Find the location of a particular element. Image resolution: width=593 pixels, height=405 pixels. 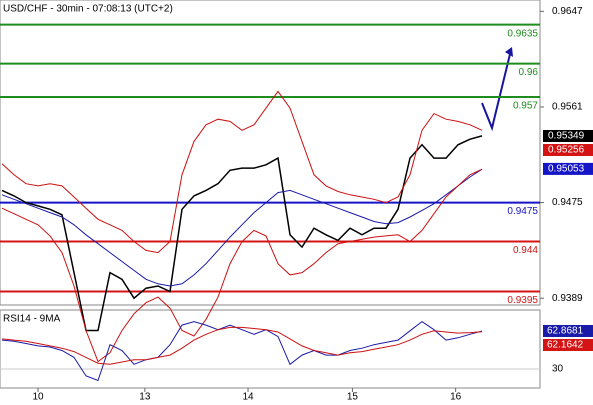

arrow-head is located at coordinates (509, 52).